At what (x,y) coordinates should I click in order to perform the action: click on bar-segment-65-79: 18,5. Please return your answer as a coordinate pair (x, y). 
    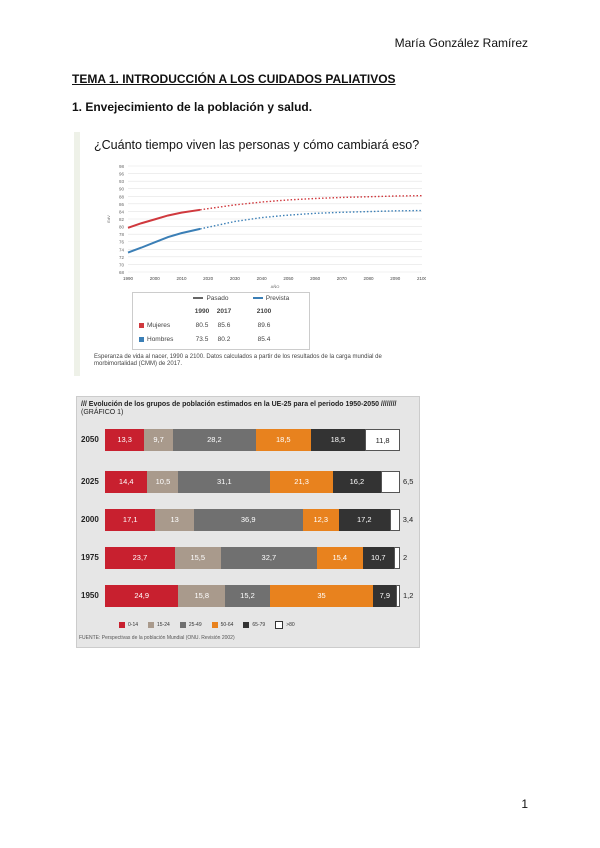
    Looking at the image, I should click on (338, 440).